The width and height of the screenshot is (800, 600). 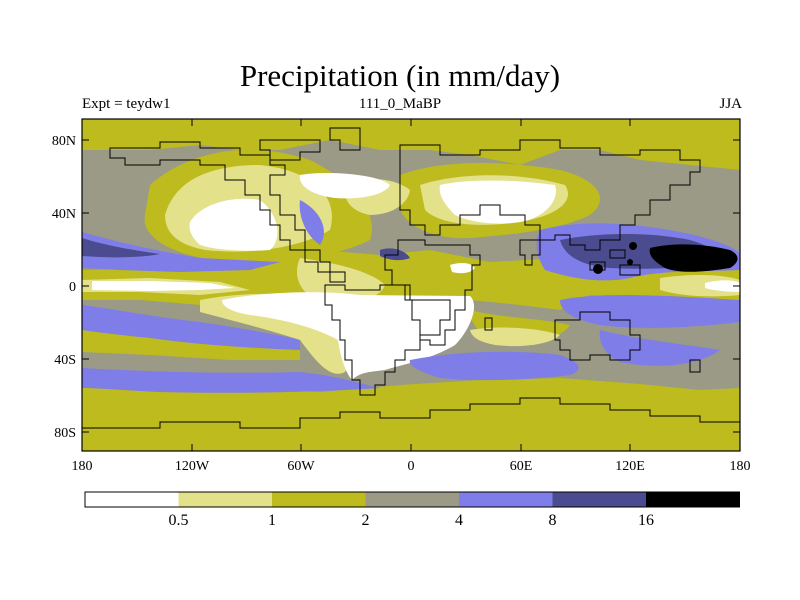 What do you see at coordinates (615, 262) in the screenshot?
I see `coast-indonesia` at bounding box center [615, 262].